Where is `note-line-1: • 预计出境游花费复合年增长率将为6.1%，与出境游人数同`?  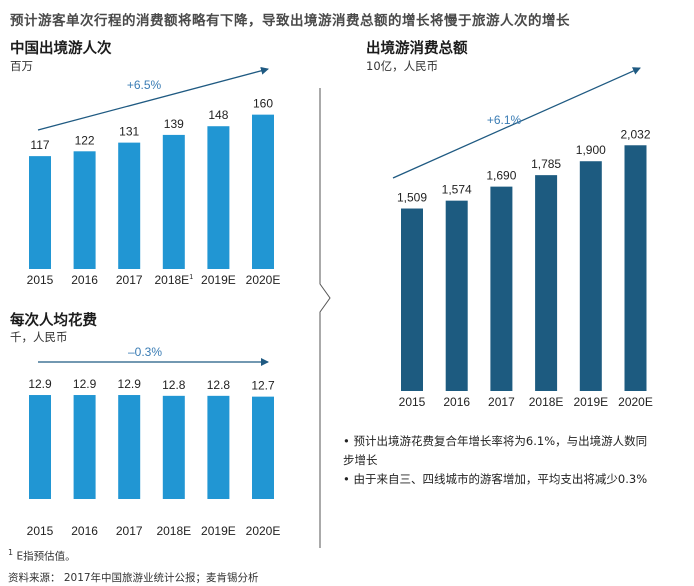 note-line-1: • 预计出境游花费复合年增长率将为6.1%，与出境游人数同 is located at coordinates (495, 441).